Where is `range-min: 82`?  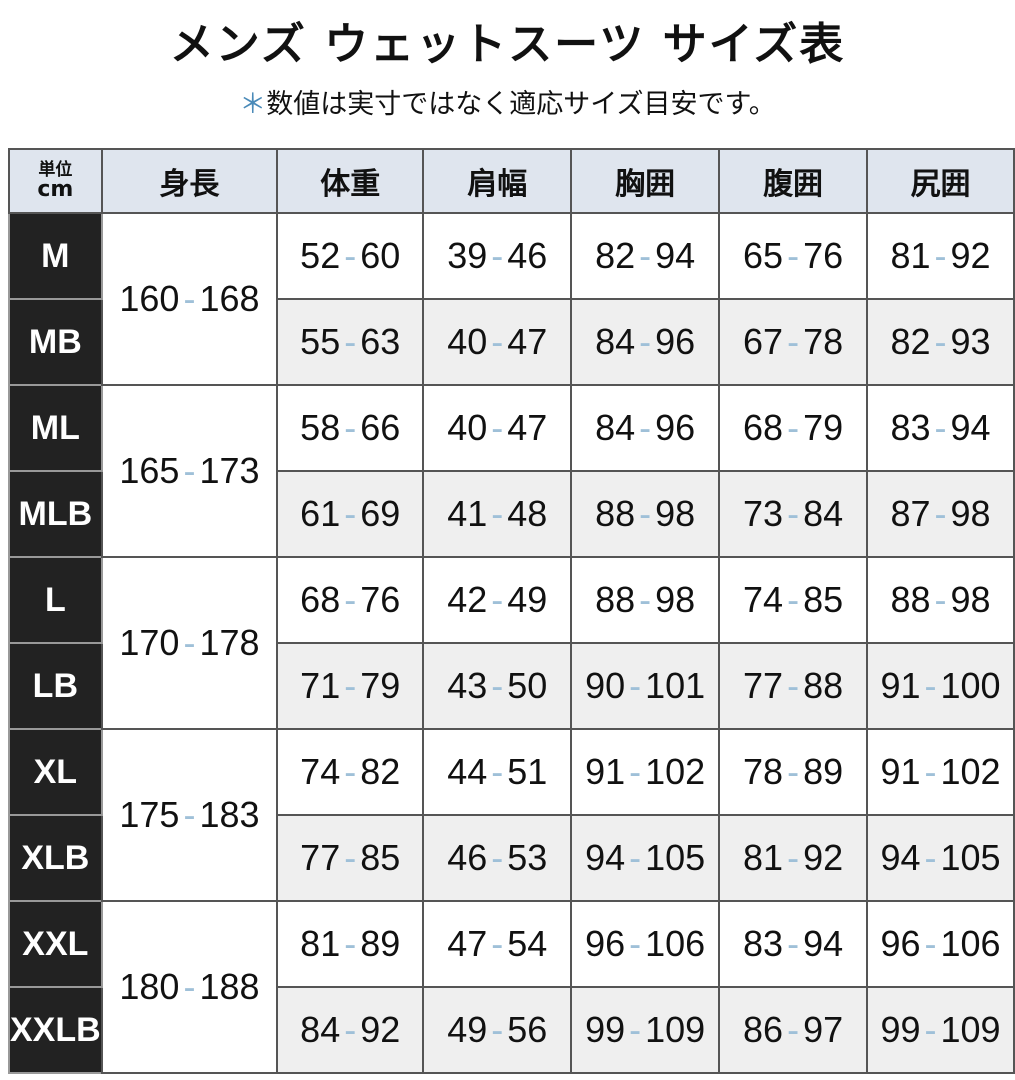
range-min: 82 is located at coordinates (910, 341).